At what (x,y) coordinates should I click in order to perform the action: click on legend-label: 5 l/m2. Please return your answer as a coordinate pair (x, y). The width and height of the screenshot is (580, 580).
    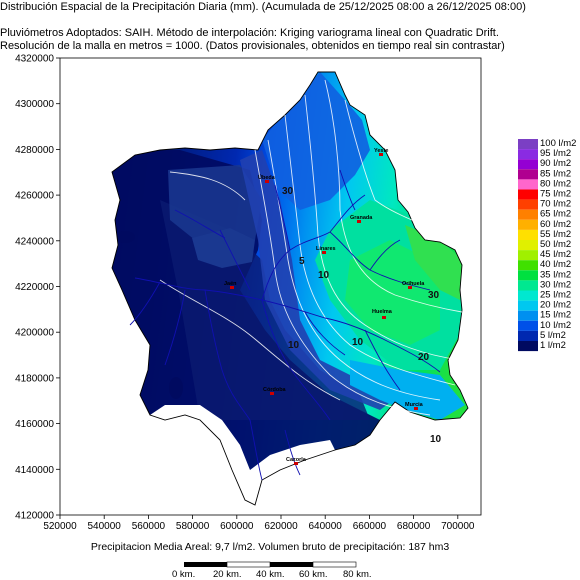
    Looking at the image, I should click on (553, 335).